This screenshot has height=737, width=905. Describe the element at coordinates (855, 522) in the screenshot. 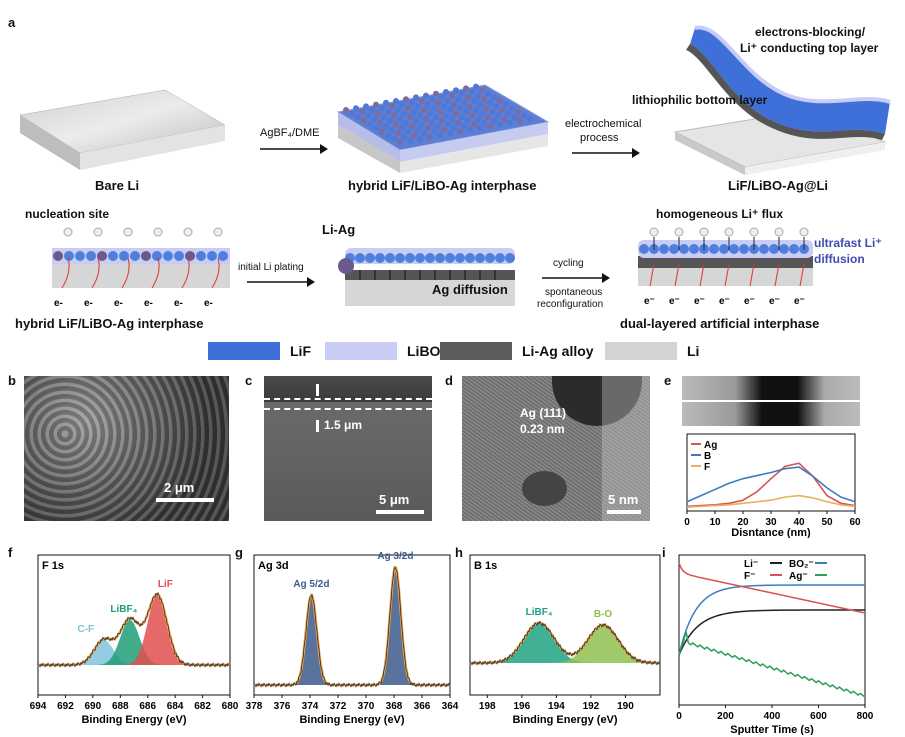

I see `x-tick-label: 60` at that location.